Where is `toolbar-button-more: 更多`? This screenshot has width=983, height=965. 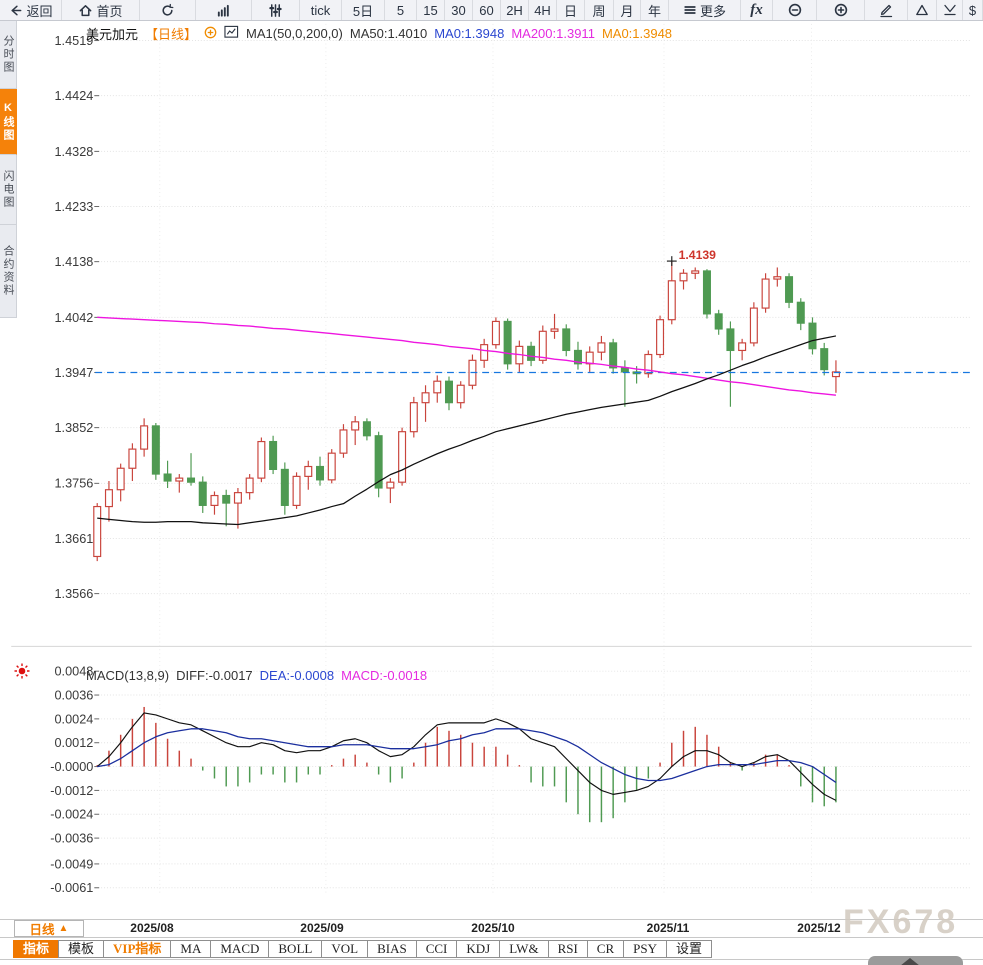 toolbar-button-more: 更多 is located at coordinates (705, 10).